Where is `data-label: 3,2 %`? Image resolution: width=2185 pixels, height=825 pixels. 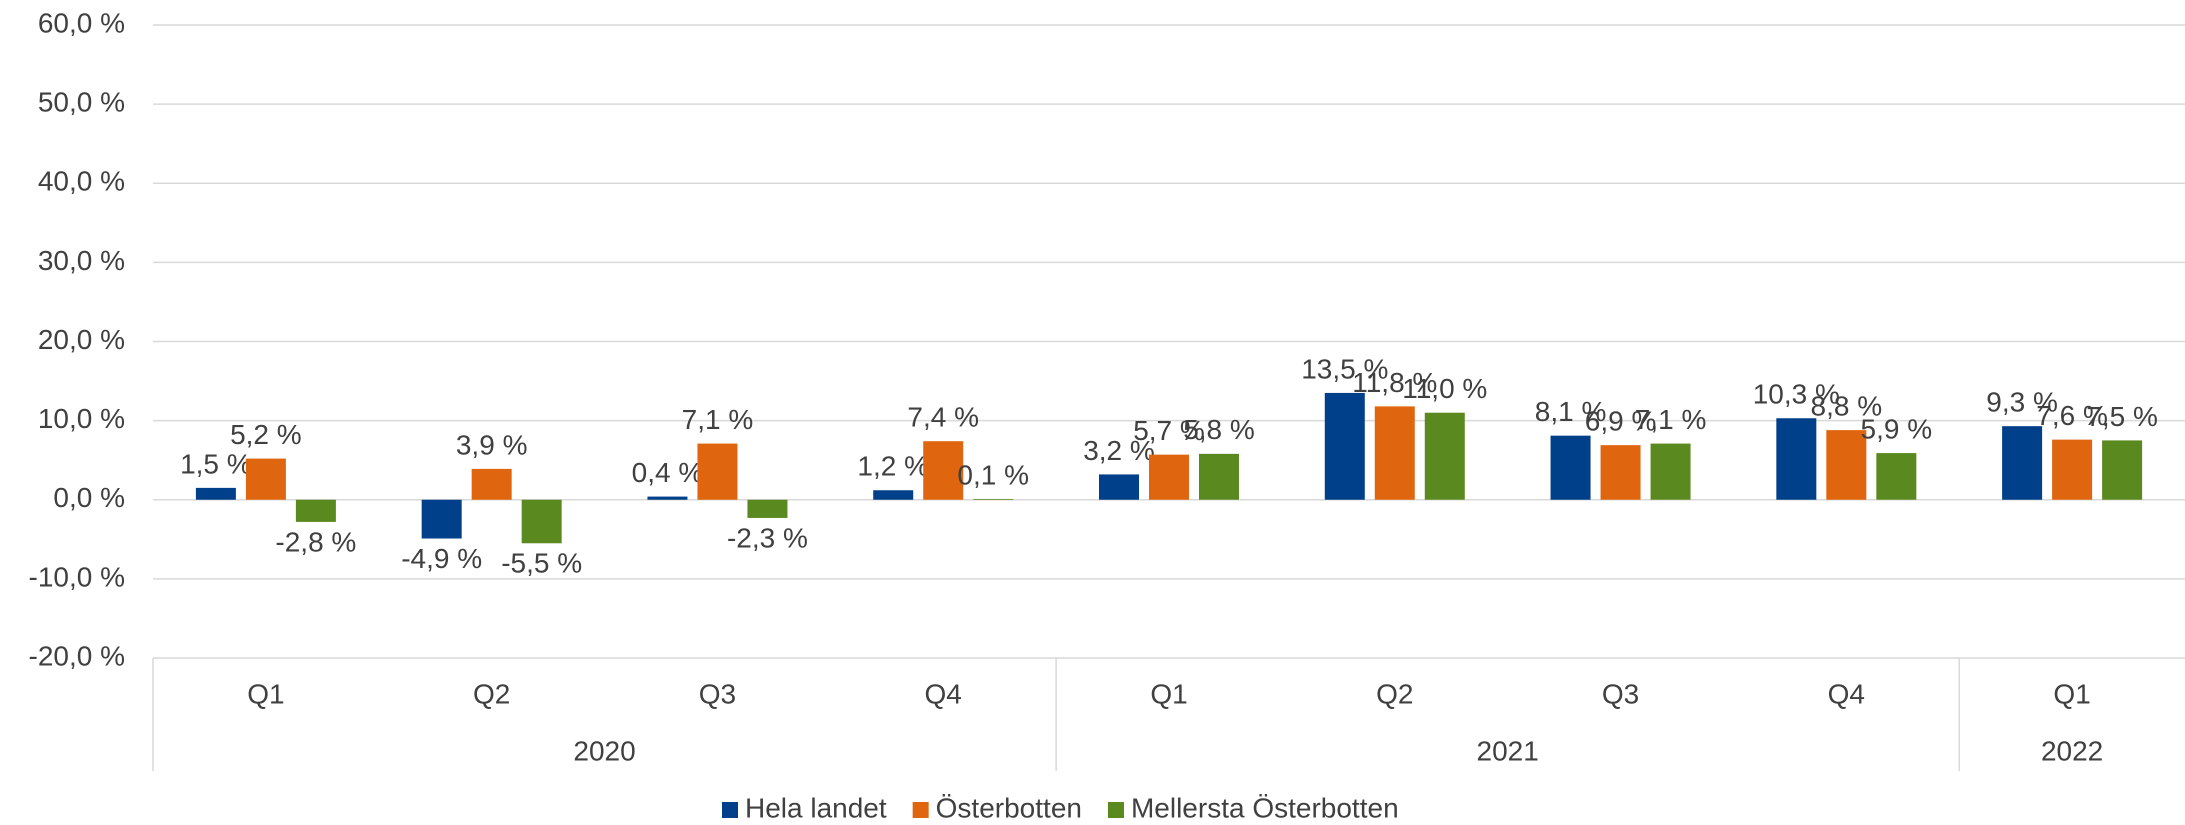
data-label: 3,2 % is located at coordinates (1119, 450).